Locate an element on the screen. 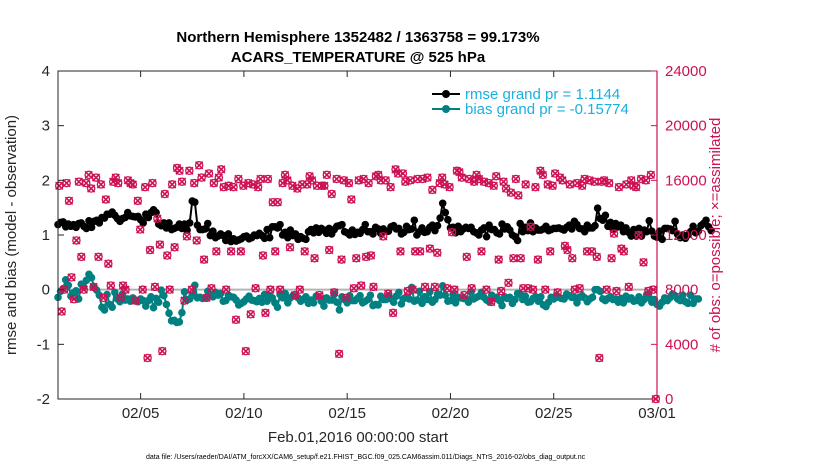 Image resolution: width=830 pixels, height=470 pixels. y-left-tick-label: 4 is located at coordinates (46, 71).